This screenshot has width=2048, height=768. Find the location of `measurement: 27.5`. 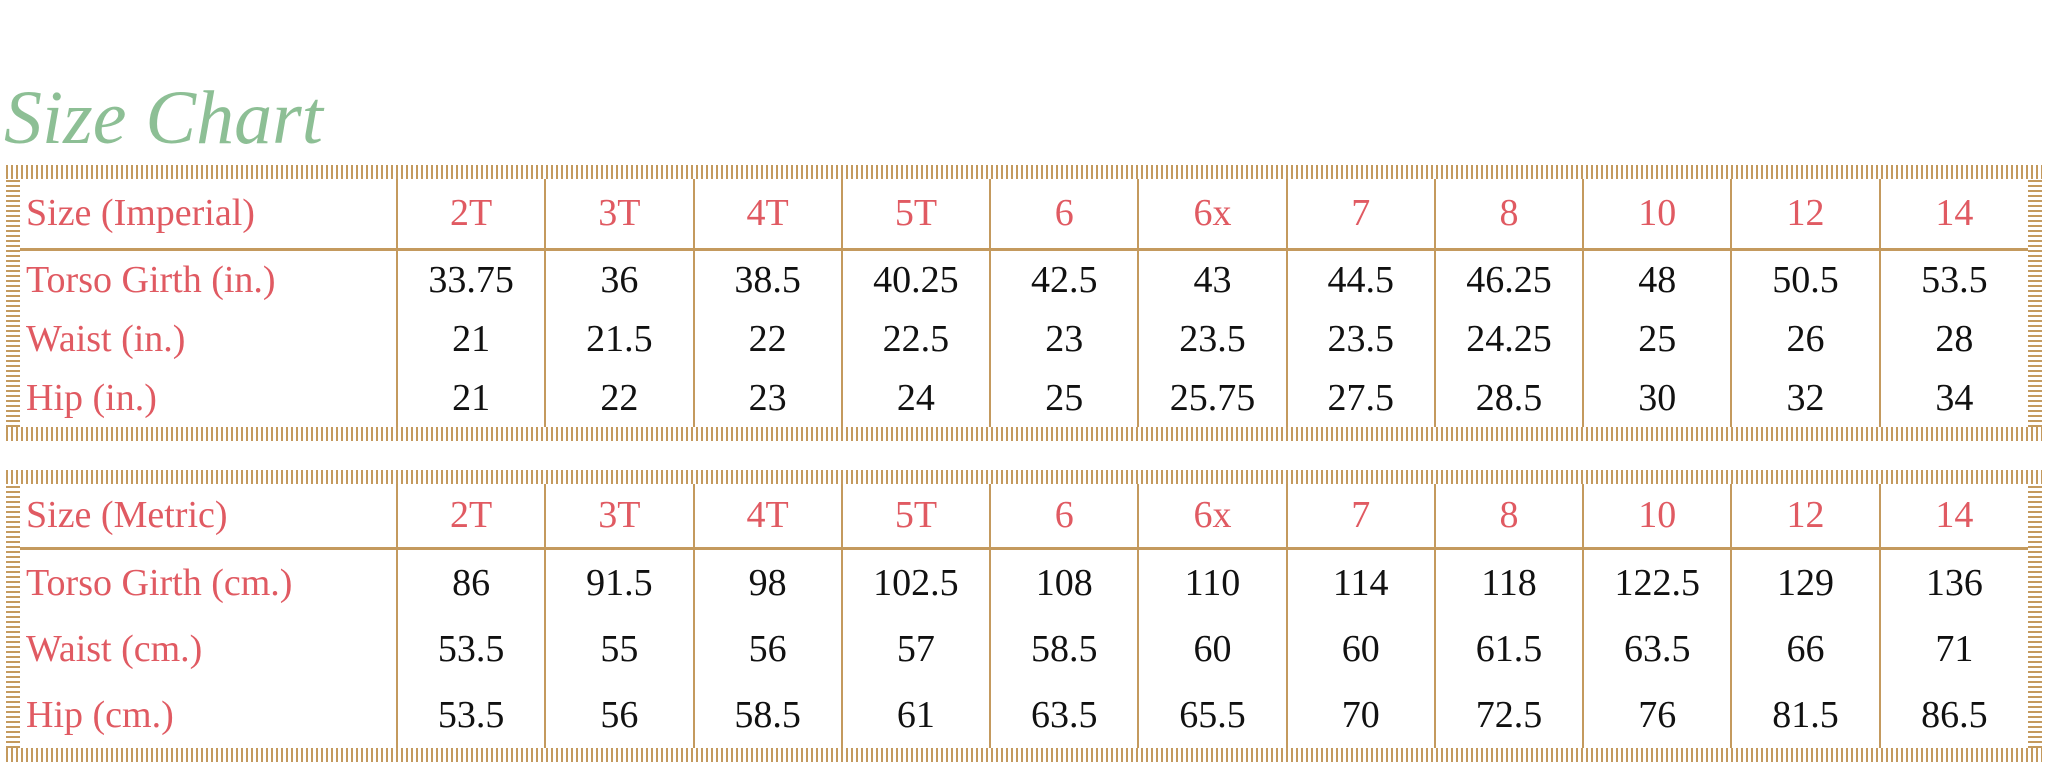

measurement: 27.5 is located at coordinates (1360, 397).